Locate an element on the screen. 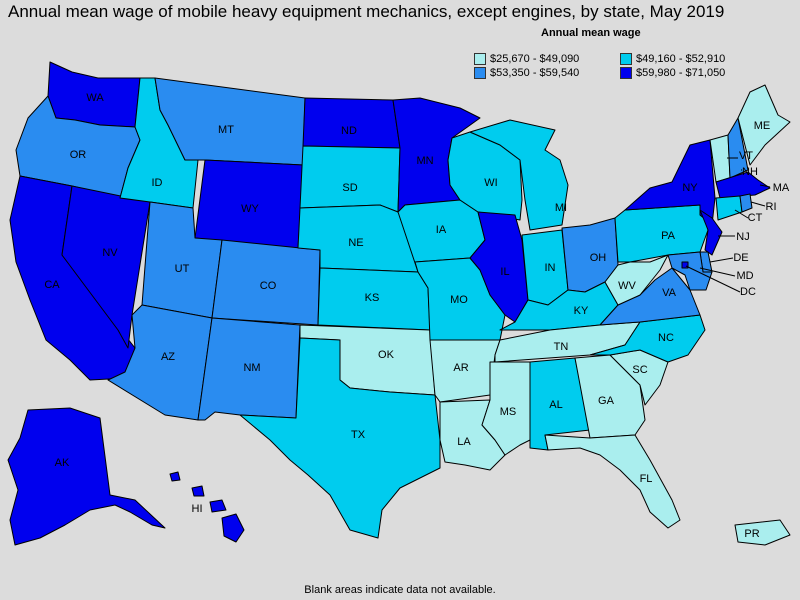  label-sd: SD is located at coordinates (349, 188).